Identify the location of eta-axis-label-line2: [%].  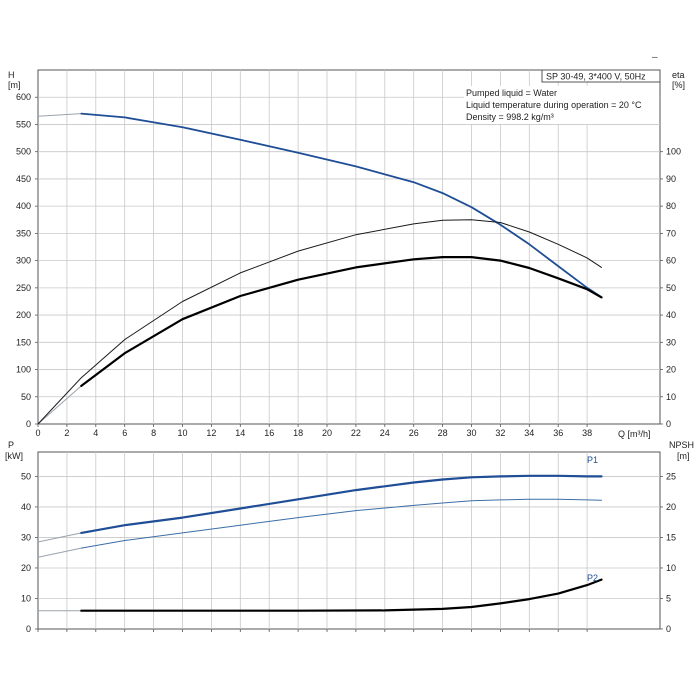
(678, 85).